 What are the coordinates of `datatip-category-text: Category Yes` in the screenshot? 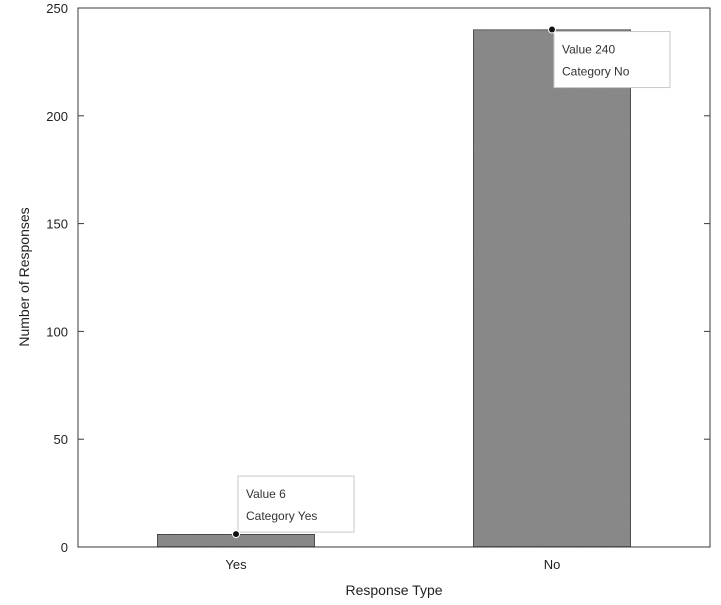 It's located at (281, 516).